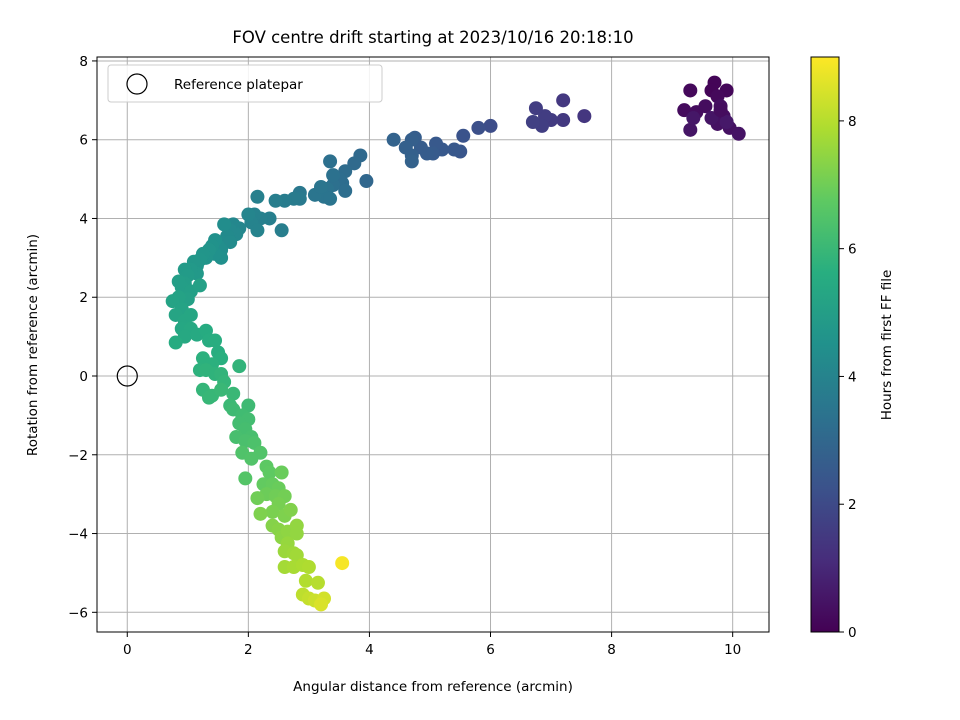  Describe the element at coordinates (732, 650) in the screenshot. I see `x-tick-label: 10` at that location.